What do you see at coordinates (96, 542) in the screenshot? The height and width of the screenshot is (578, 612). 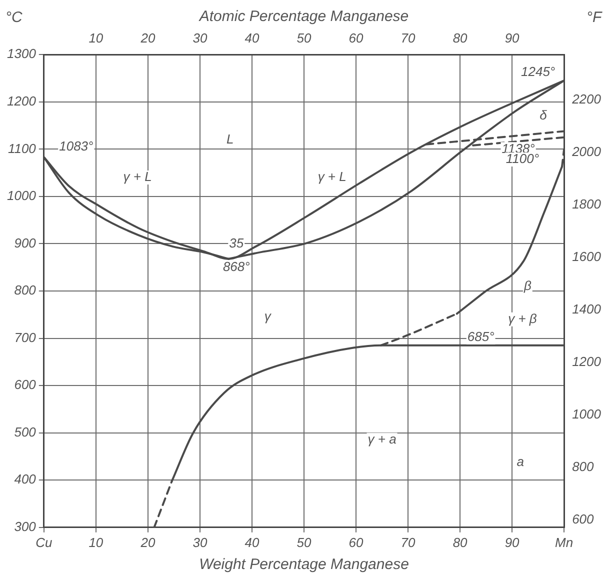 I see `x-tick-label: 10` at bounding box center [96, 542].